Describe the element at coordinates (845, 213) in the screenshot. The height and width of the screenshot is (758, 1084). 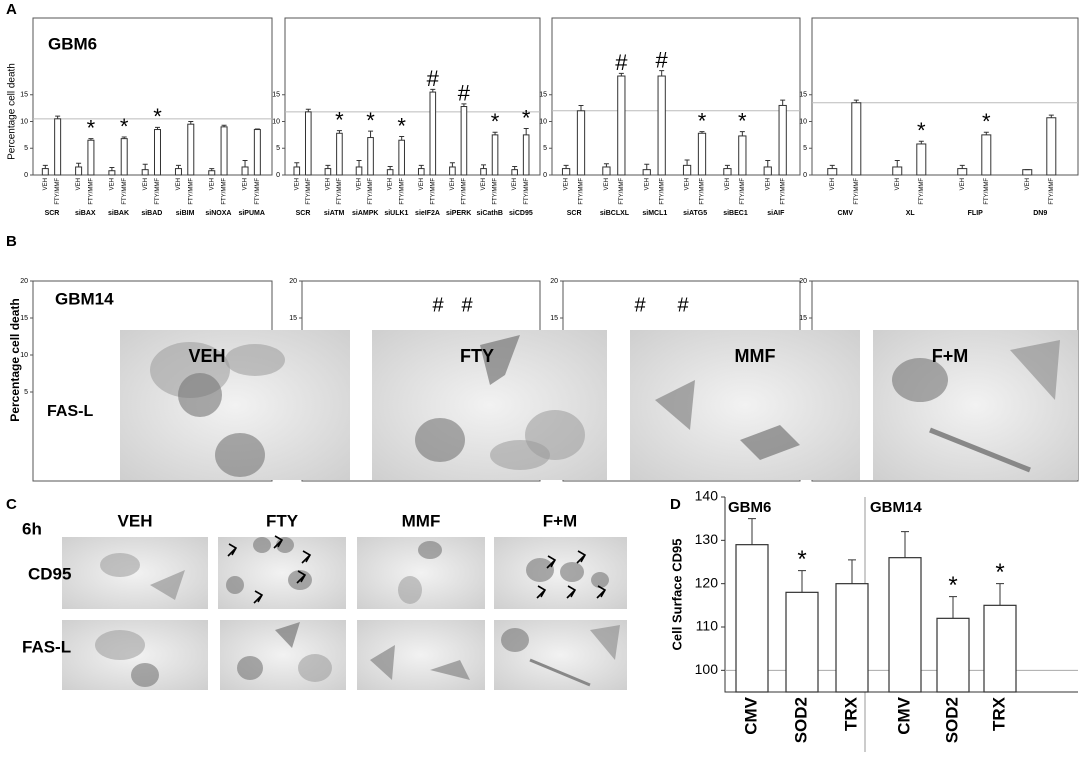
I see `group-label: CMV` at that location.